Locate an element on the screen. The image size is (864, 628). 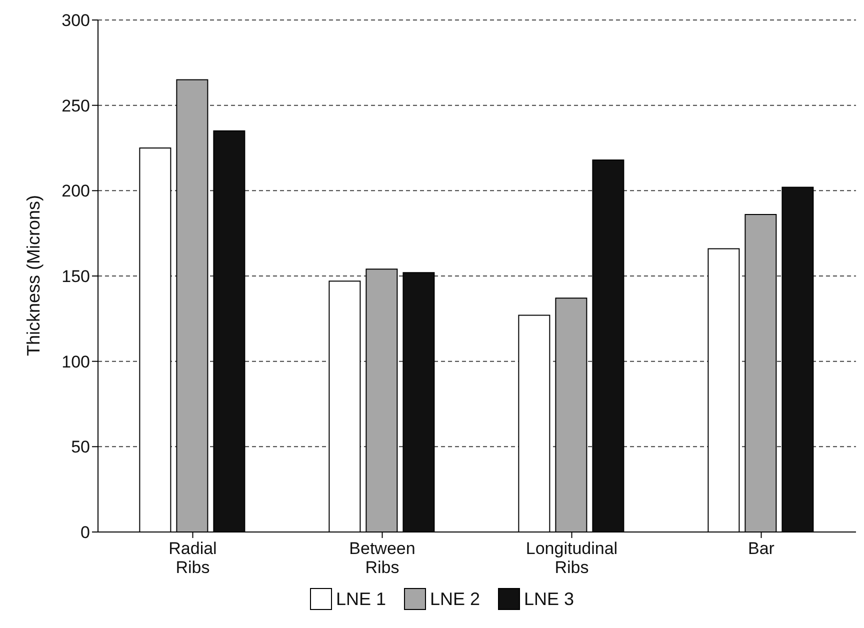
y-tick-label: 0 is located at coordinates (85, 532).